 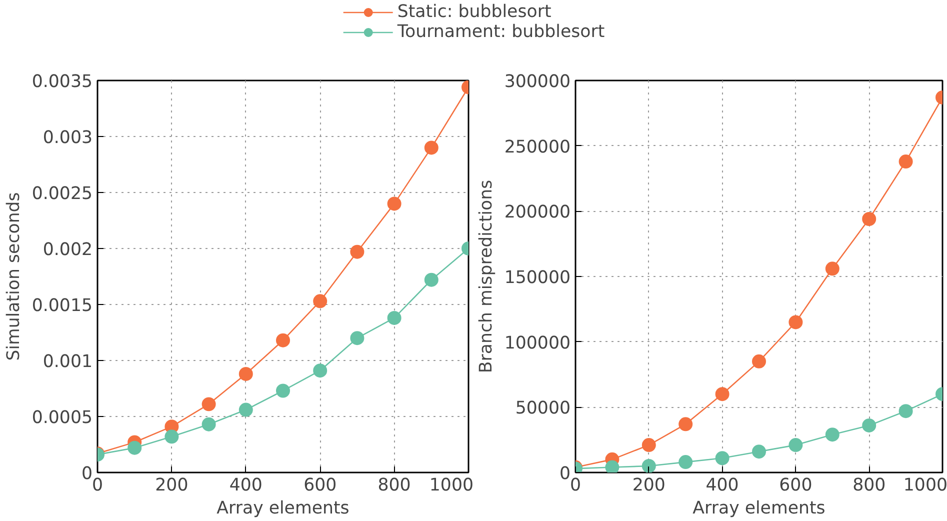 What do you see at coordinates (67, 362) in the screenshot?
I see `y-tick-label: 0.001` at bounding box center [67, 362].